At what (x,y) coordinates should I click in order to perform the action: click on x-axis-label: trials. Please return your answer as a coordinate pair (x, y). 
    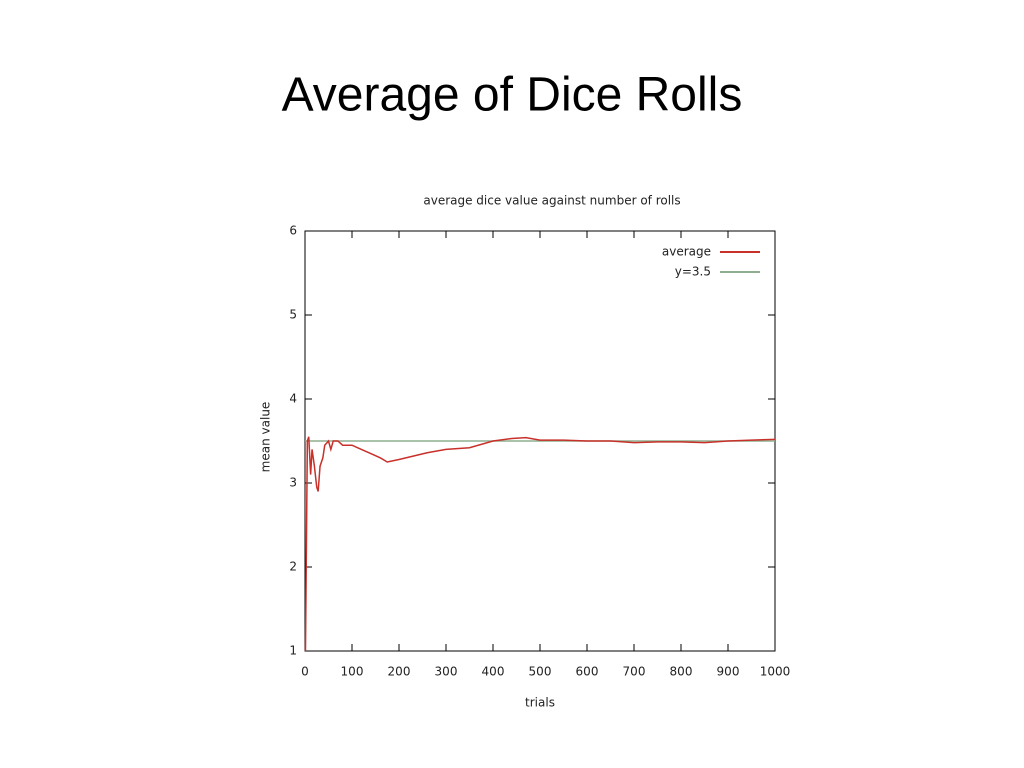
    Looking at the image, I should click on (540, 703).